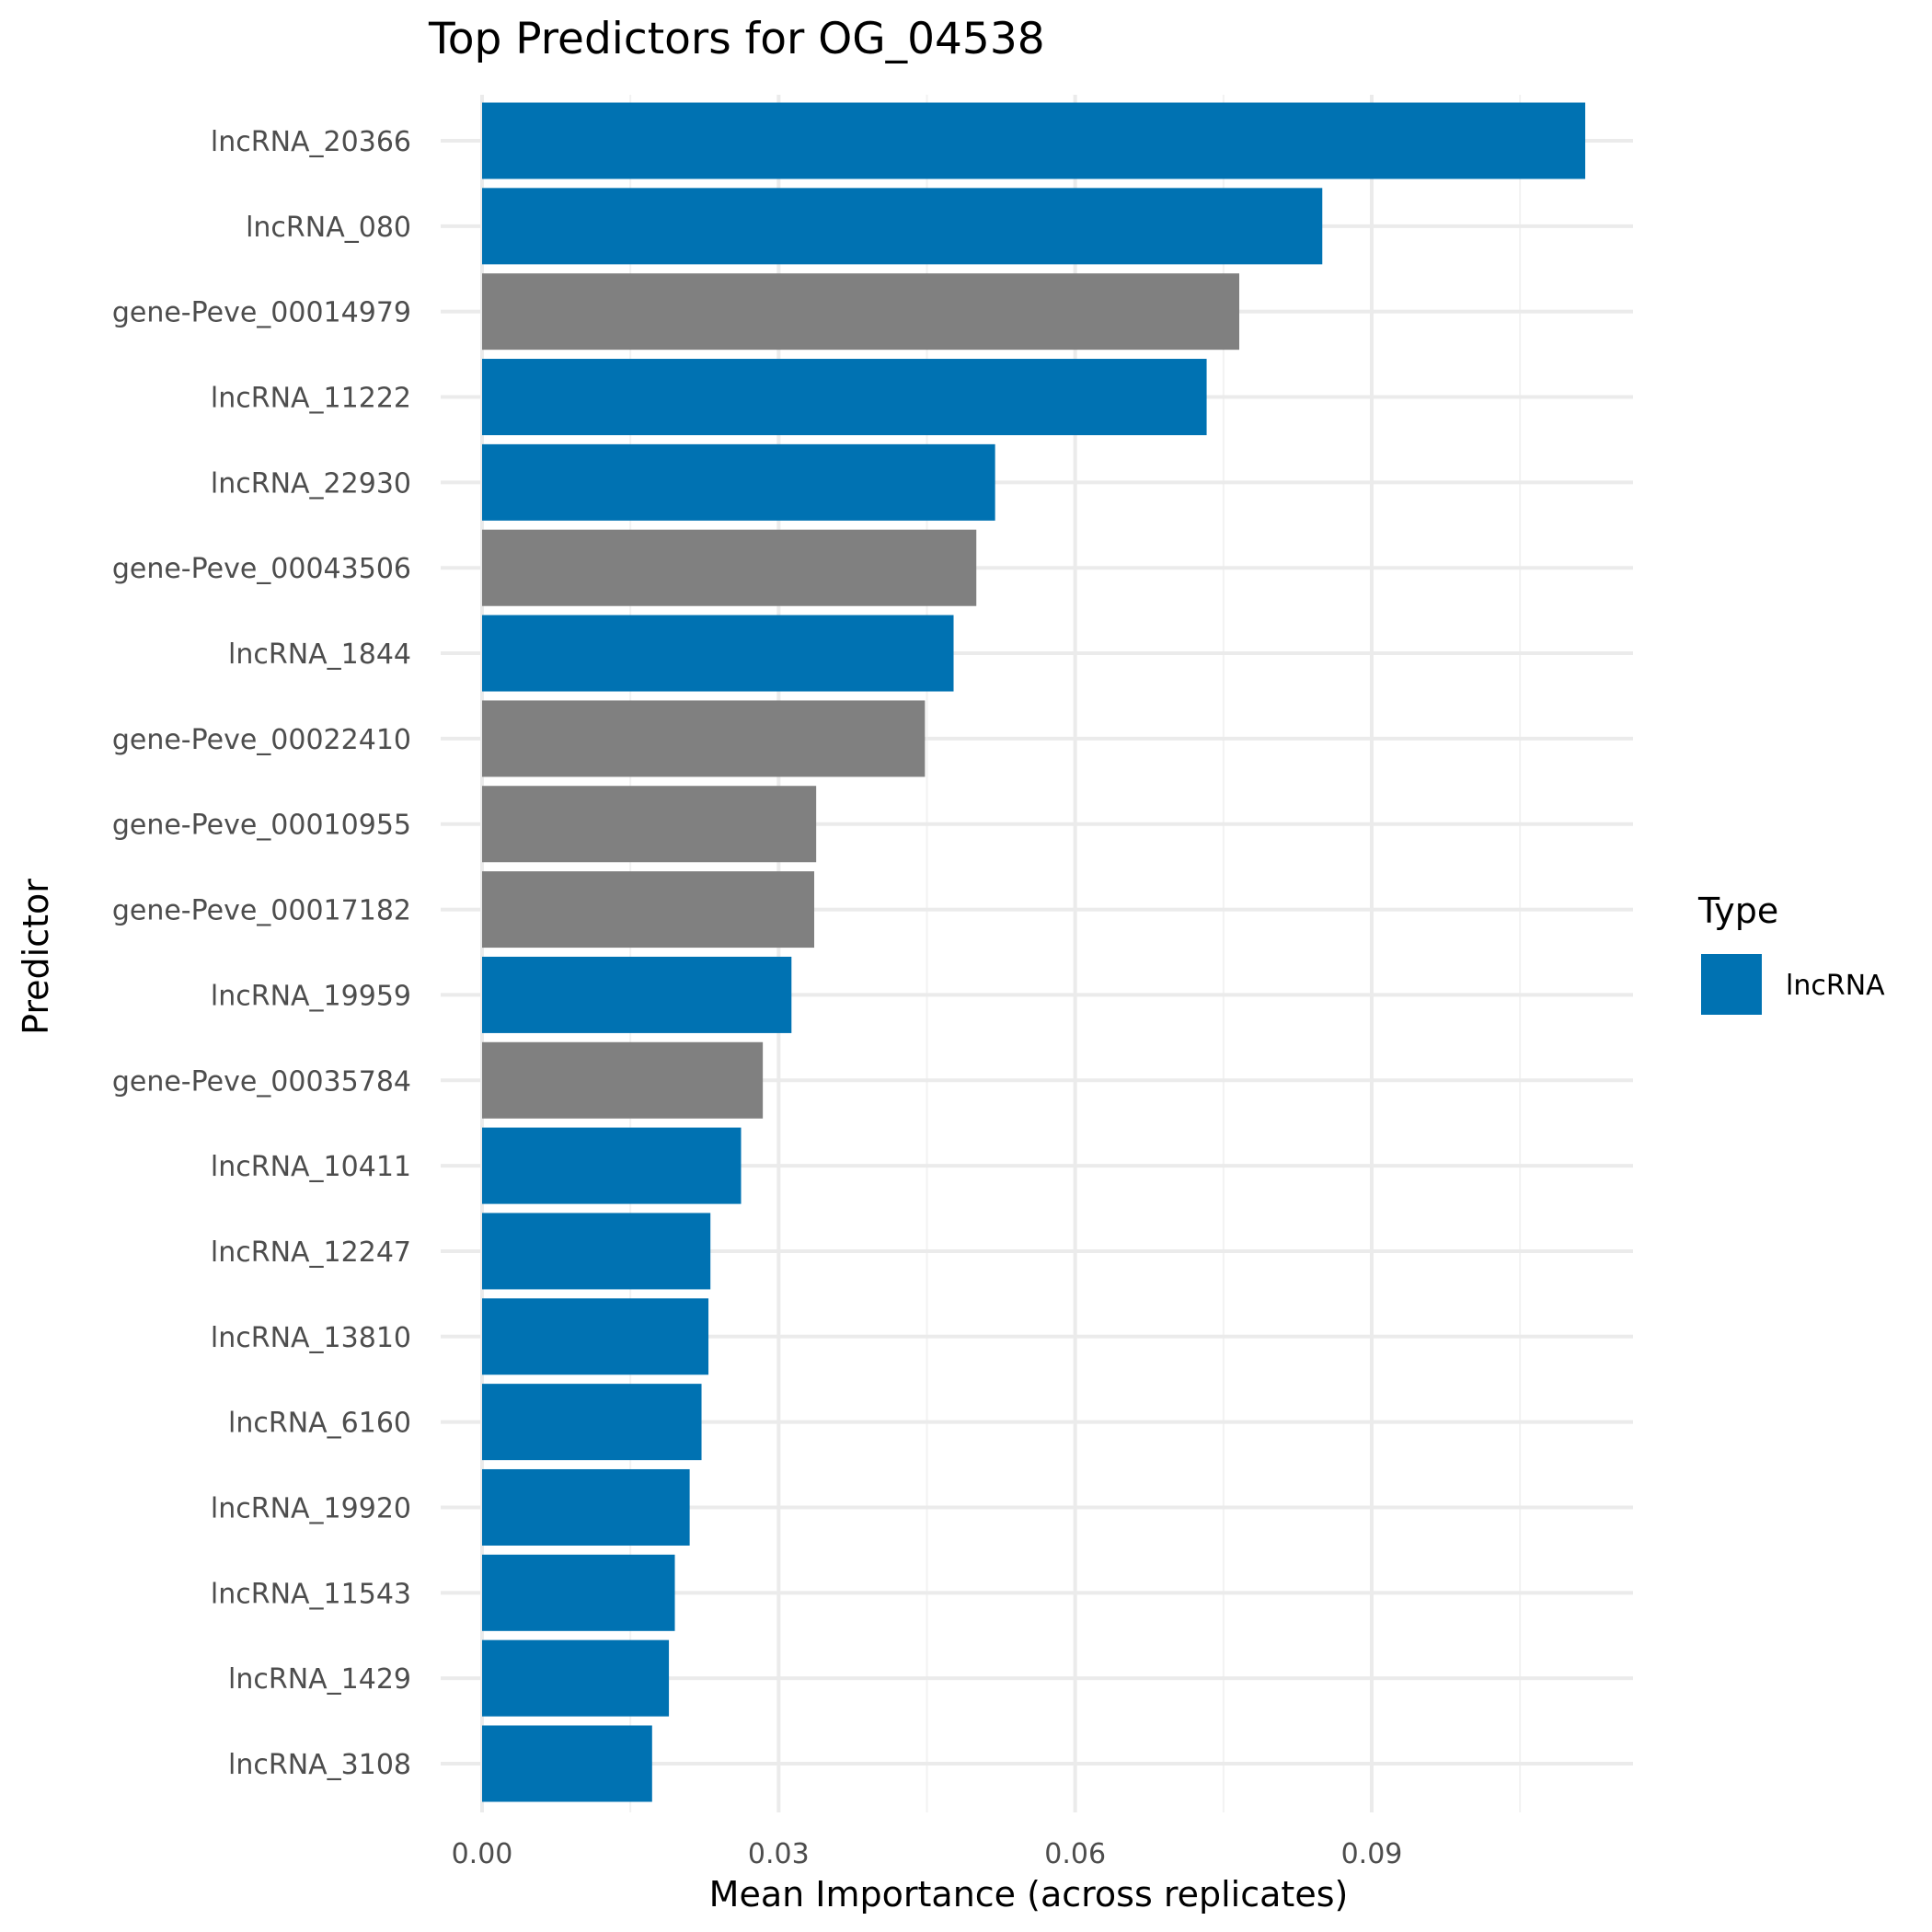  I want to click on y-tick-label: lncRNA_20366, so click(311, 142).